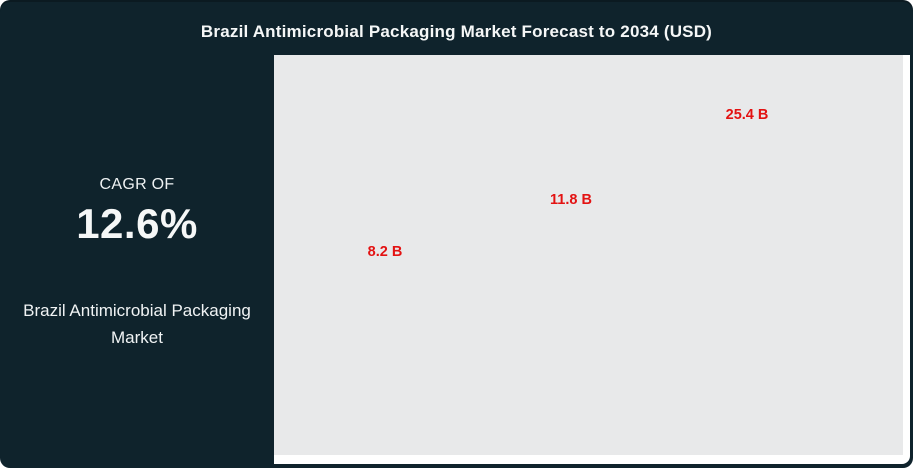 This screenshot has height=468, width=913. I want to click on cagr-label: CAGR OF, so click(137, 184).